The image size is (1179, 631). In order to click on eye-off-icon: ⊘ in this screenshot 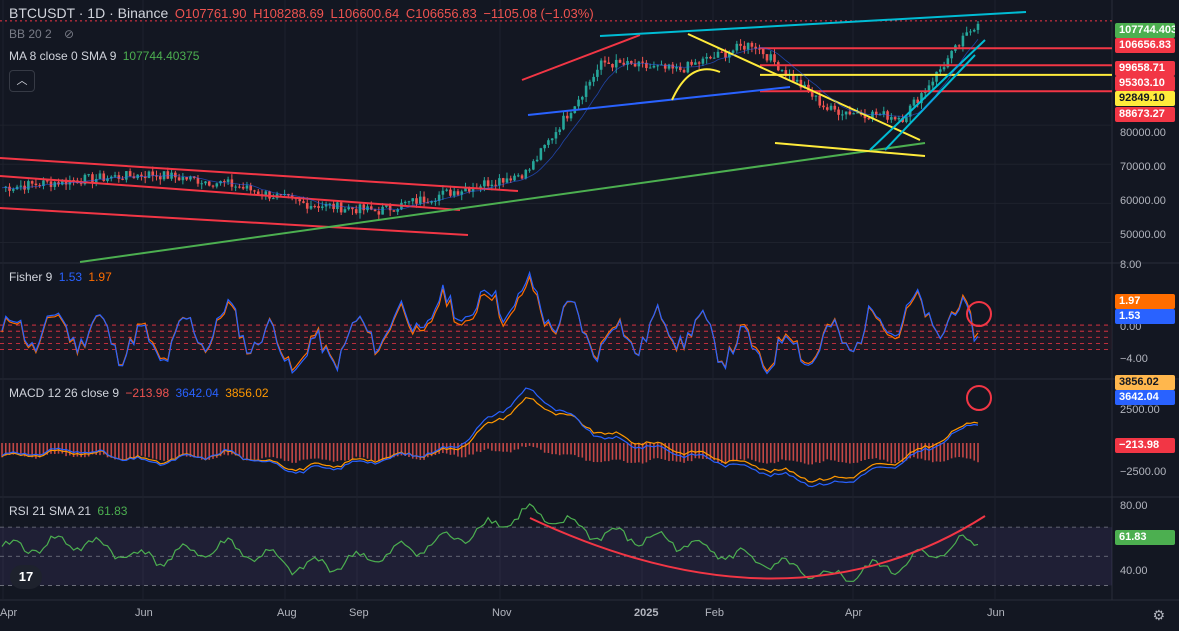, I will do `click(69, 34)`.